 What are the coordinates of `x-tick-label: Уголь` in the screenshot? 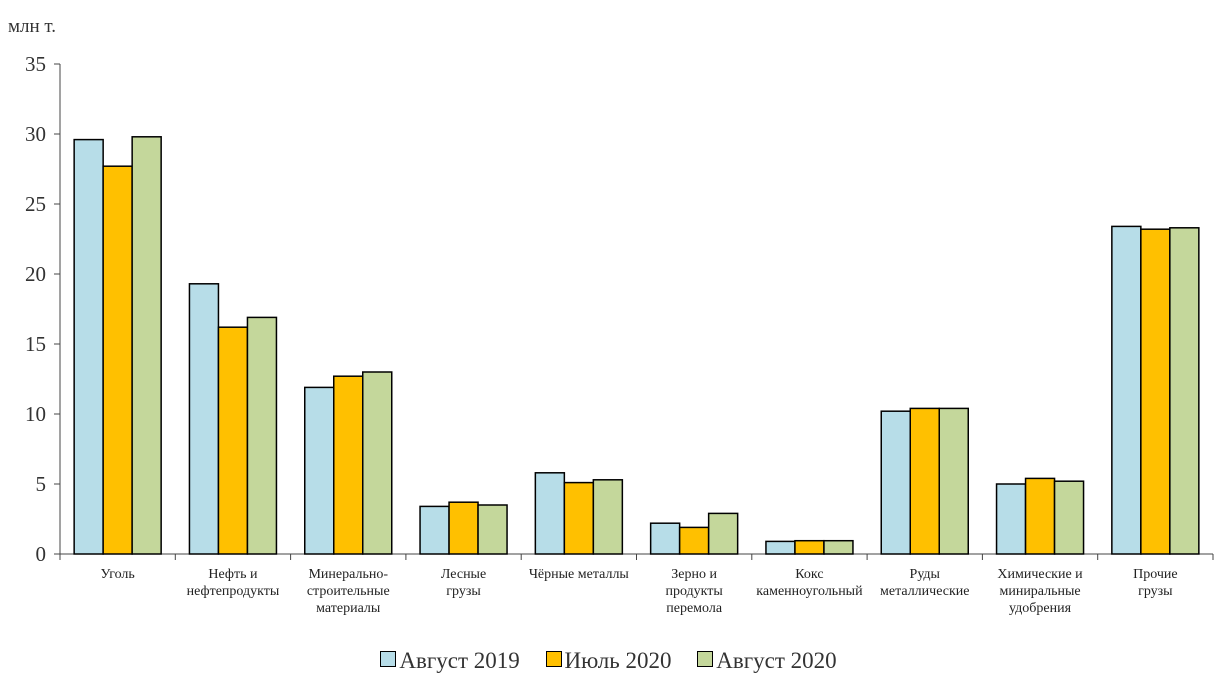 It's located at (118, 574).